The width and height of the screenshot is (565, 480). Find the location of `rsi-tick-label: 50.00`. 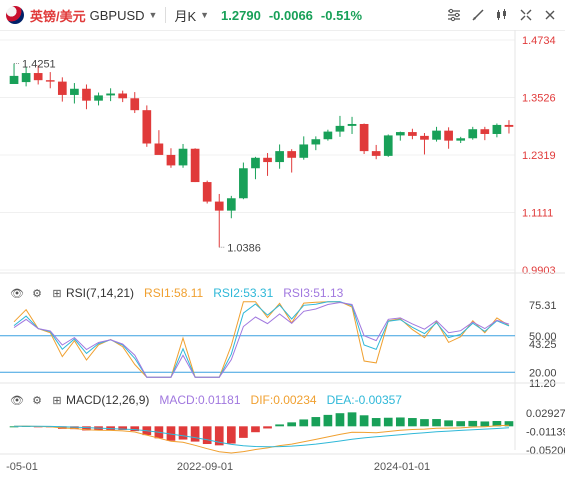

rsi-tick-label: 50.00 is located at coordinates (543, 337).